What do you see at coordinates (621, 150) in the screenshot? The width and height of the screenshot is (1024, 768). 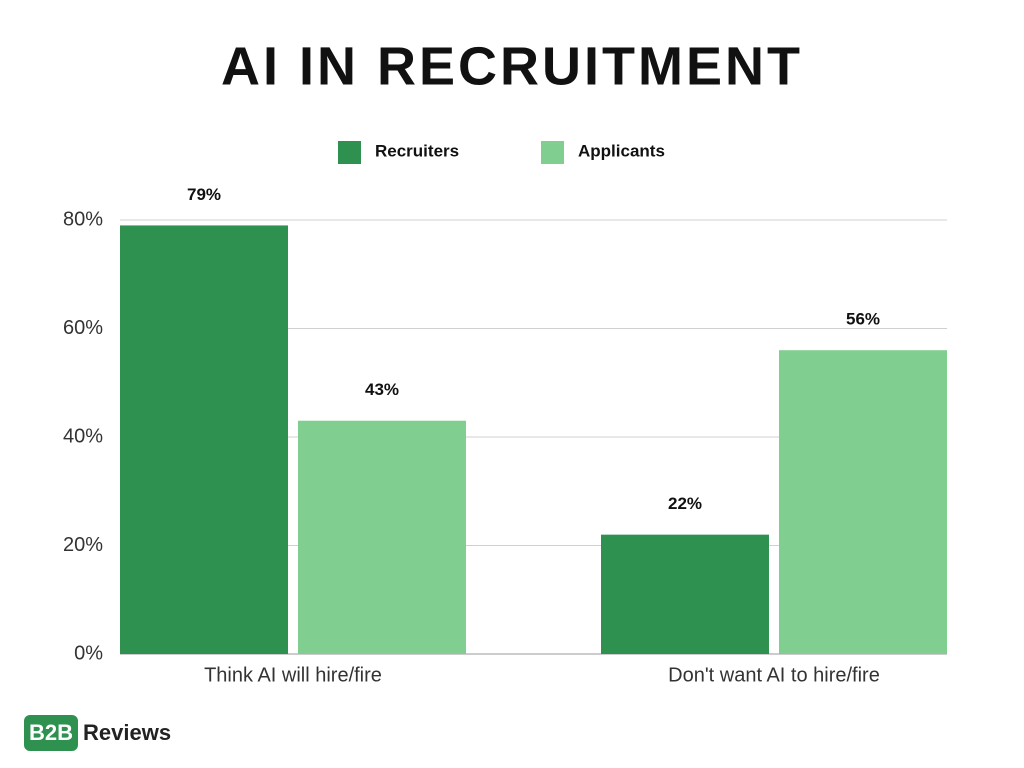 I see `legend-label: Applicants` at bounding box center [621, 150].